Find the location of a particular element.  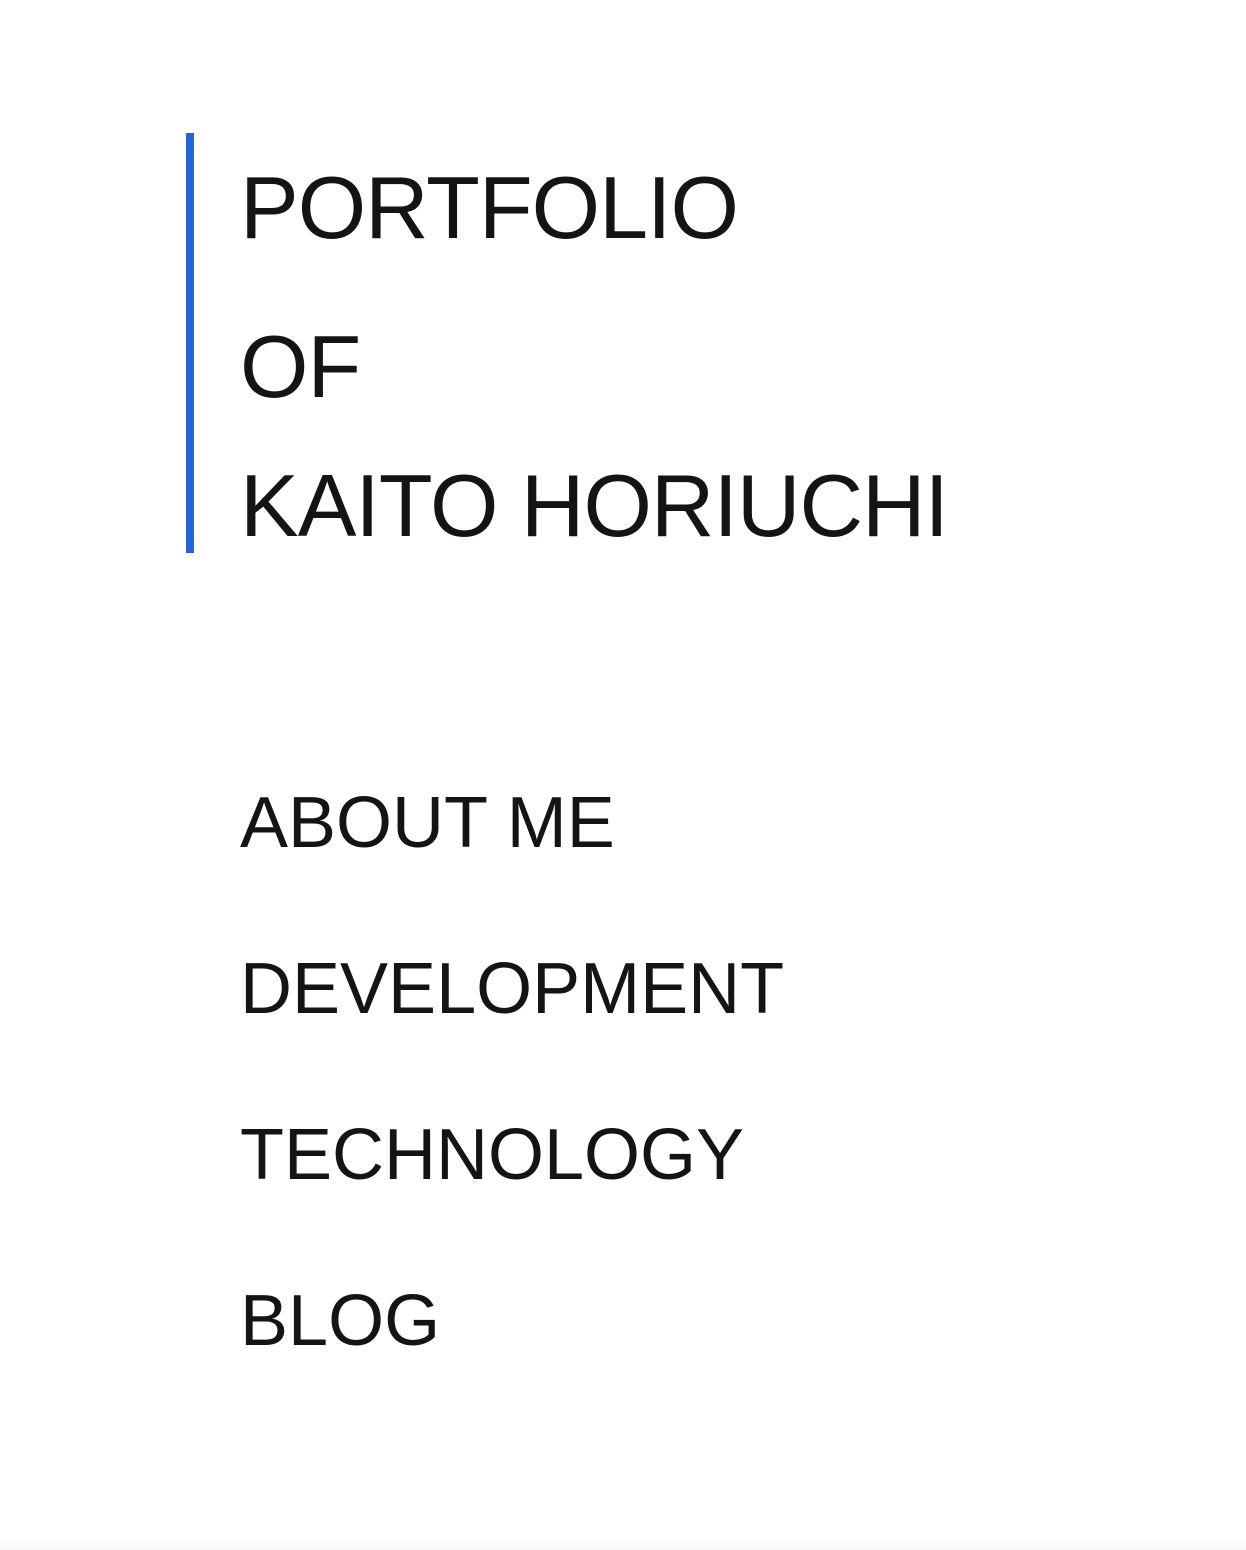

bottom-divider is located at coordinates (623, 1545).